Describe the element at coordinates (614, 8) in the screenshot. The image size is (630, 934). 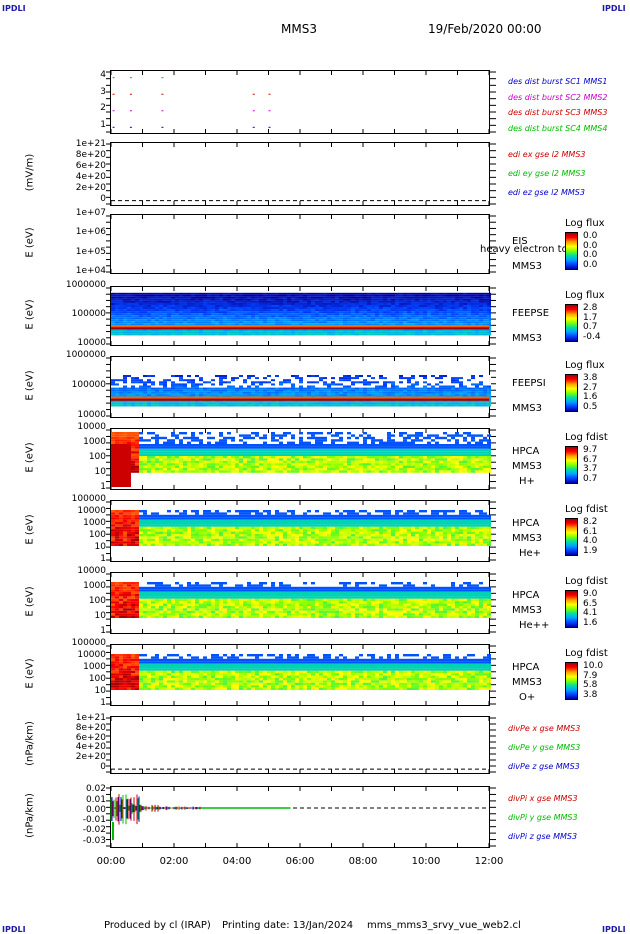
I see `corner-label-tr: IPDLI` at that location.